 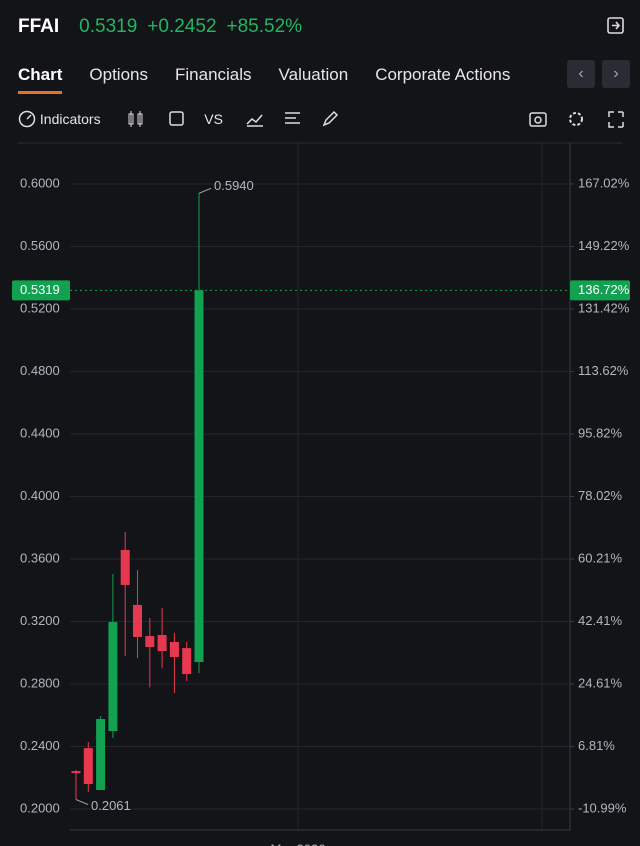 I want to click on high-label: 0.5940, so click(x=234, y=185).